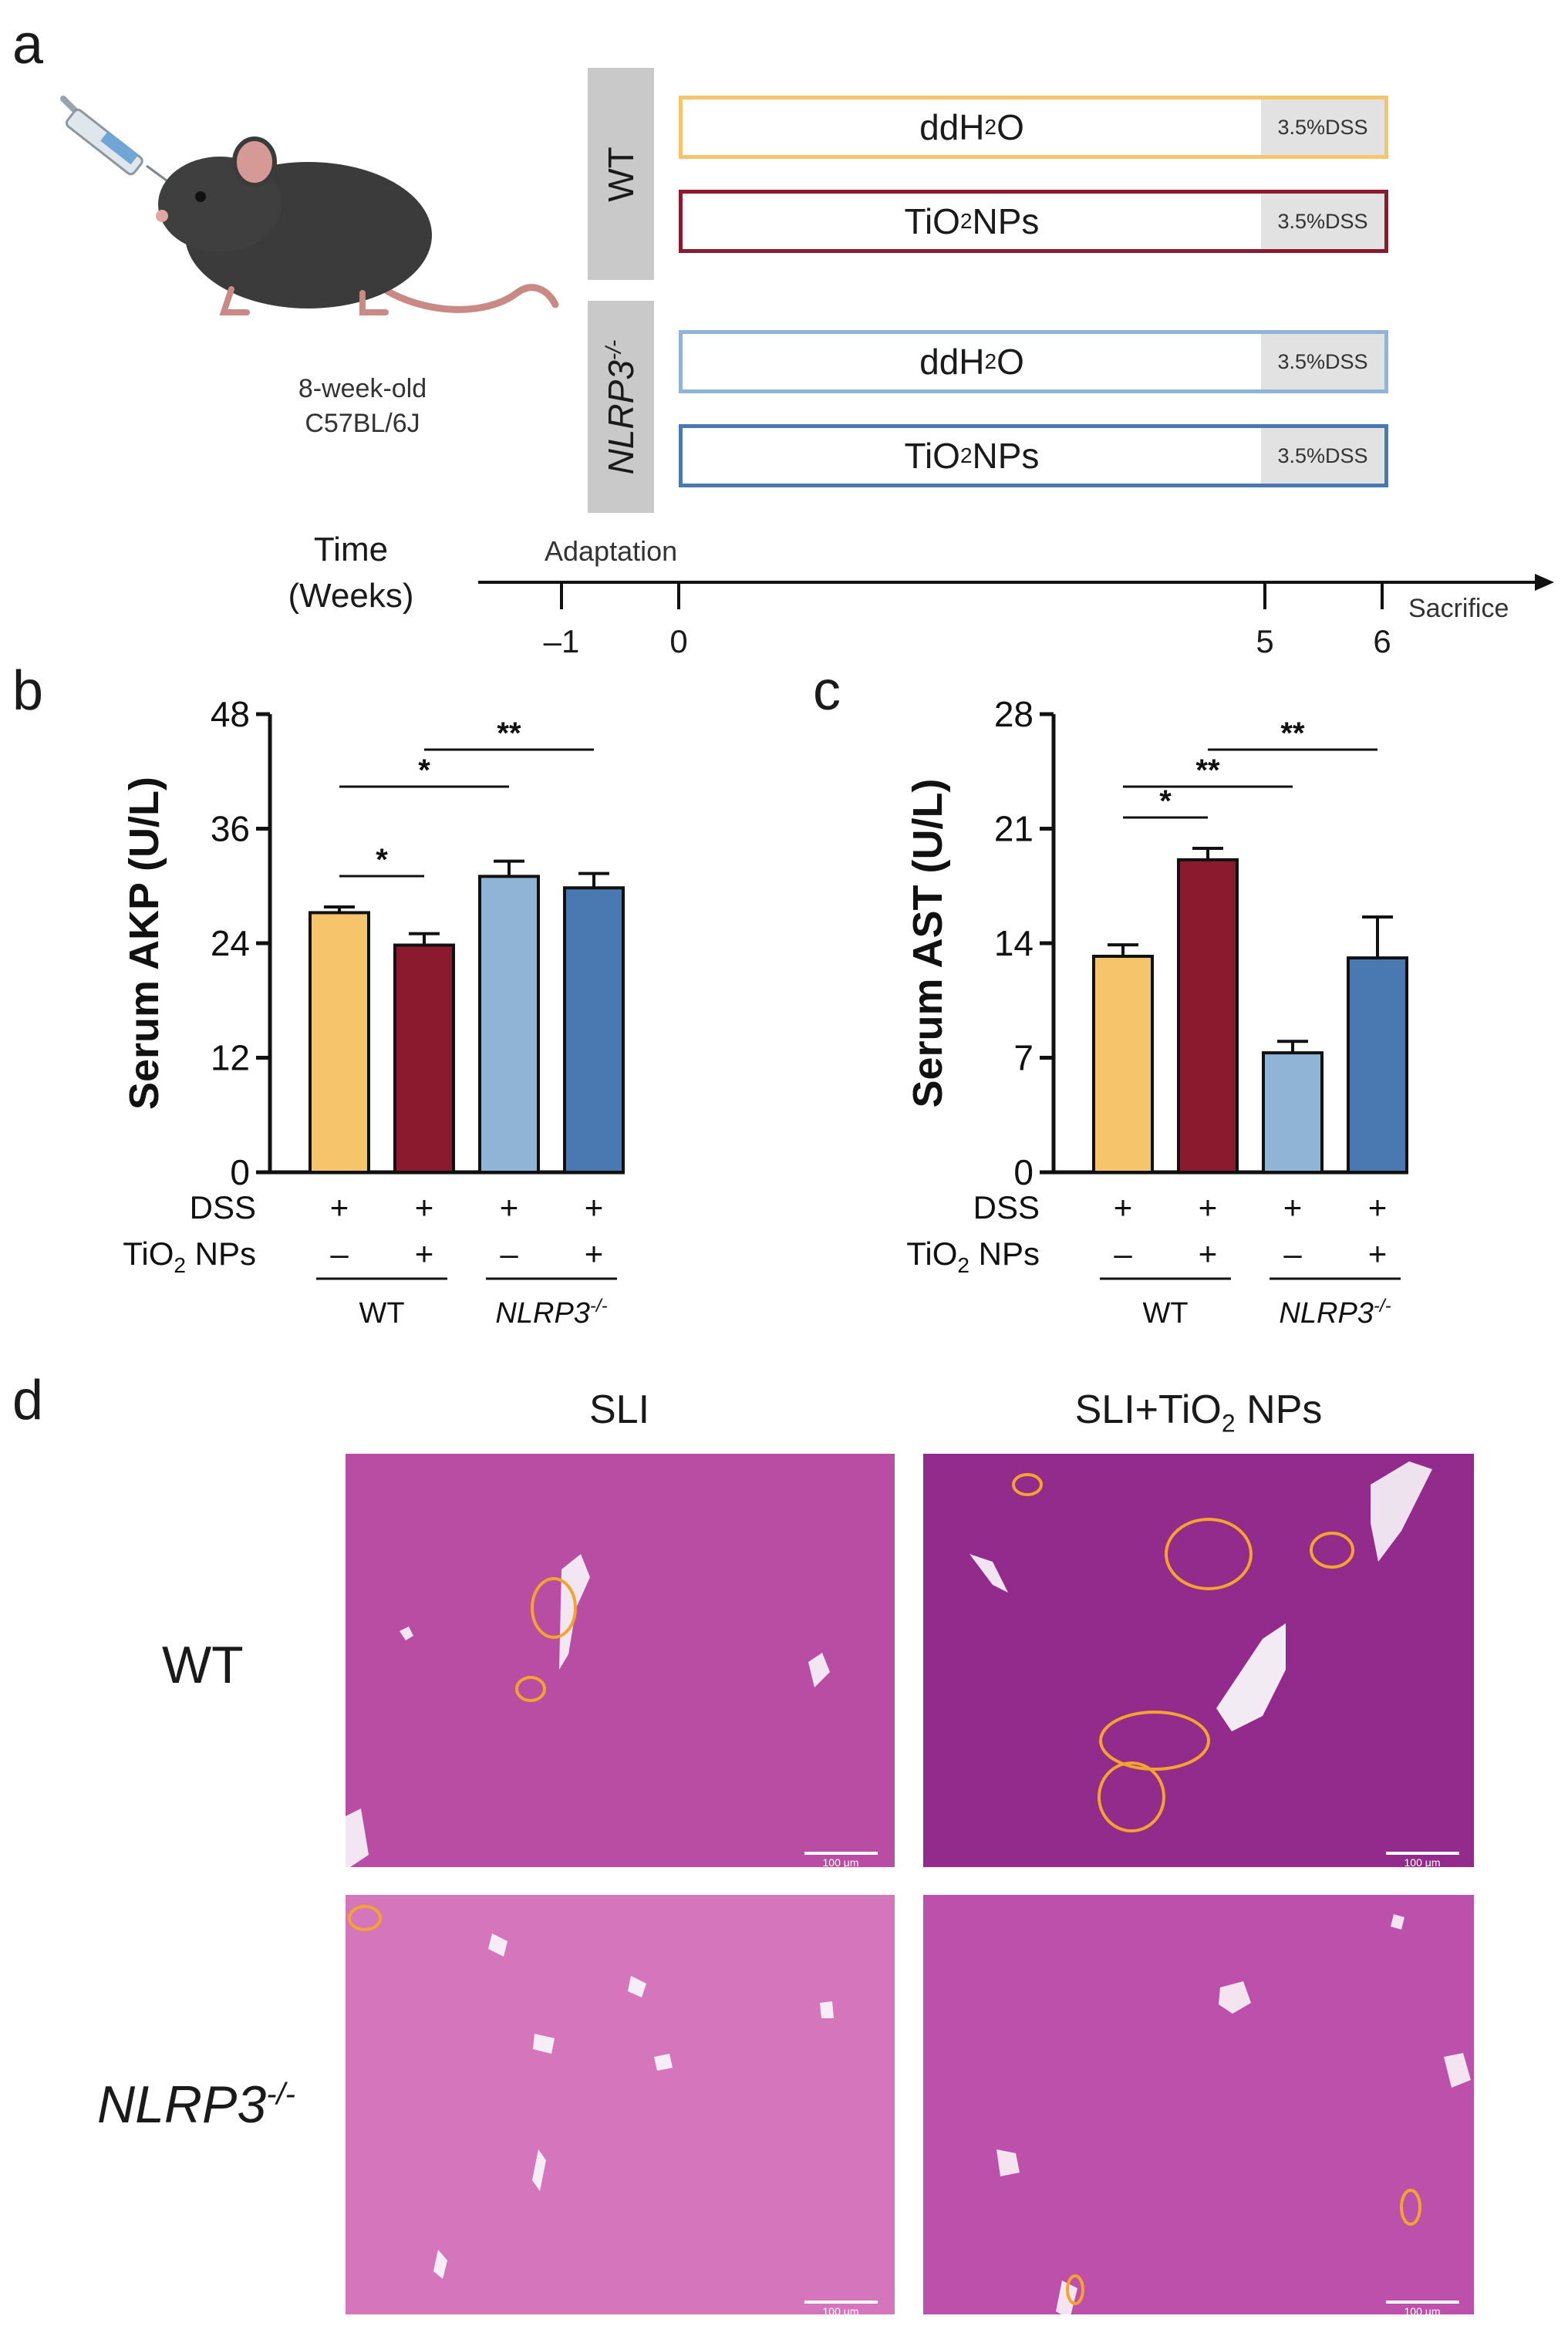  What do you see at coordinates (1165, 1313) in the screenshot?
I see `group-label-wt: WT` at bounding box center [1165, 1313].